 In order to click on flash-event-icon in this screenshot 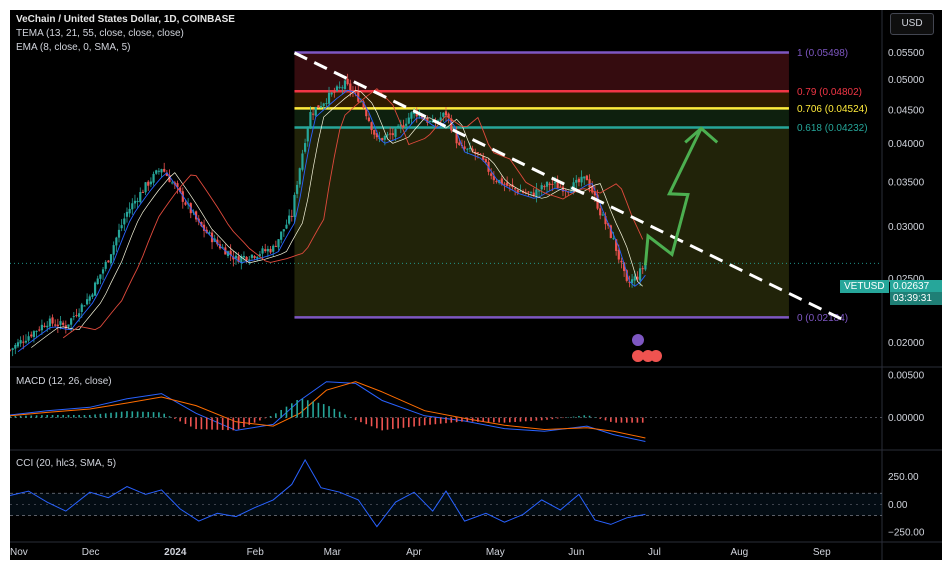, I will do `click(638, 340)`.